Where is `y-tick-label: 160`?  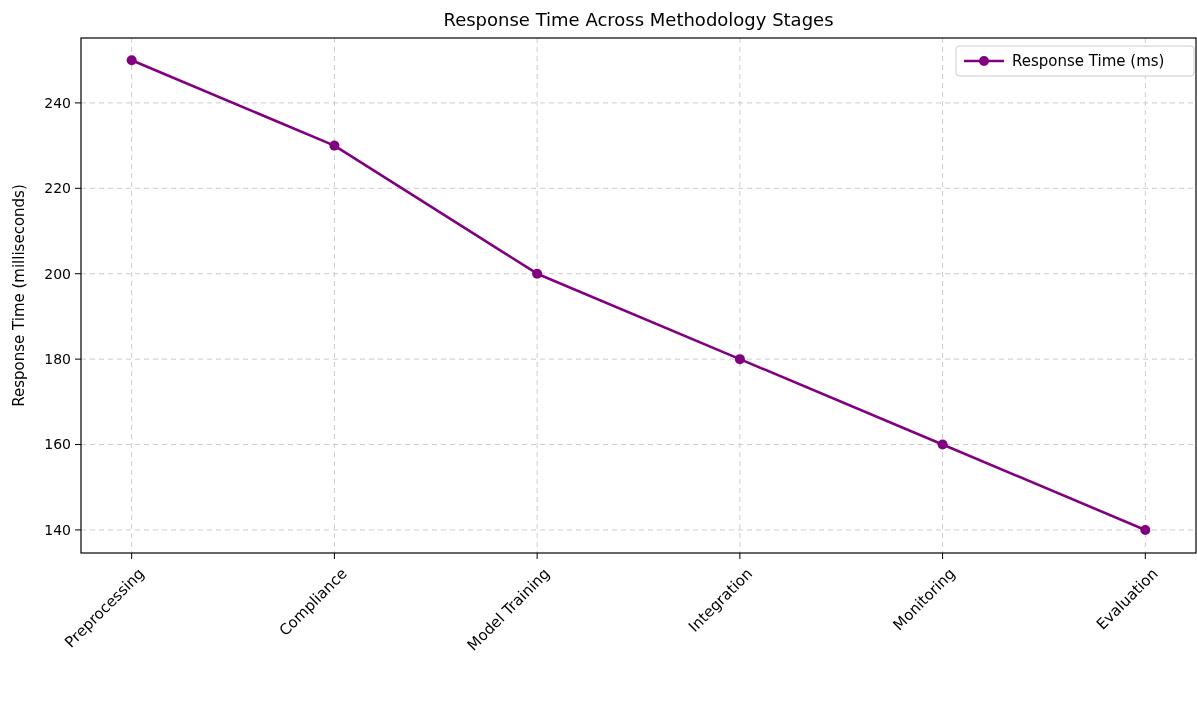
y-tick-label: 160 is located at coordinates (57, 444).